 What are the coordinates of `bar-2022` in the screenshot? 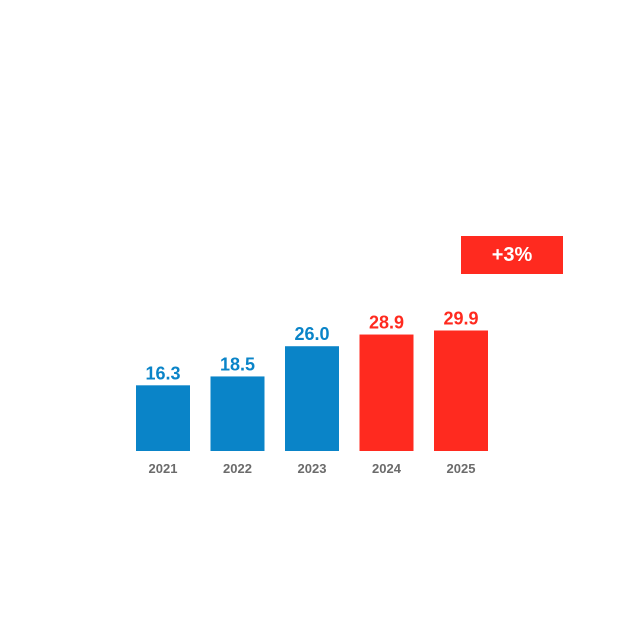 It's located at (237, 413).